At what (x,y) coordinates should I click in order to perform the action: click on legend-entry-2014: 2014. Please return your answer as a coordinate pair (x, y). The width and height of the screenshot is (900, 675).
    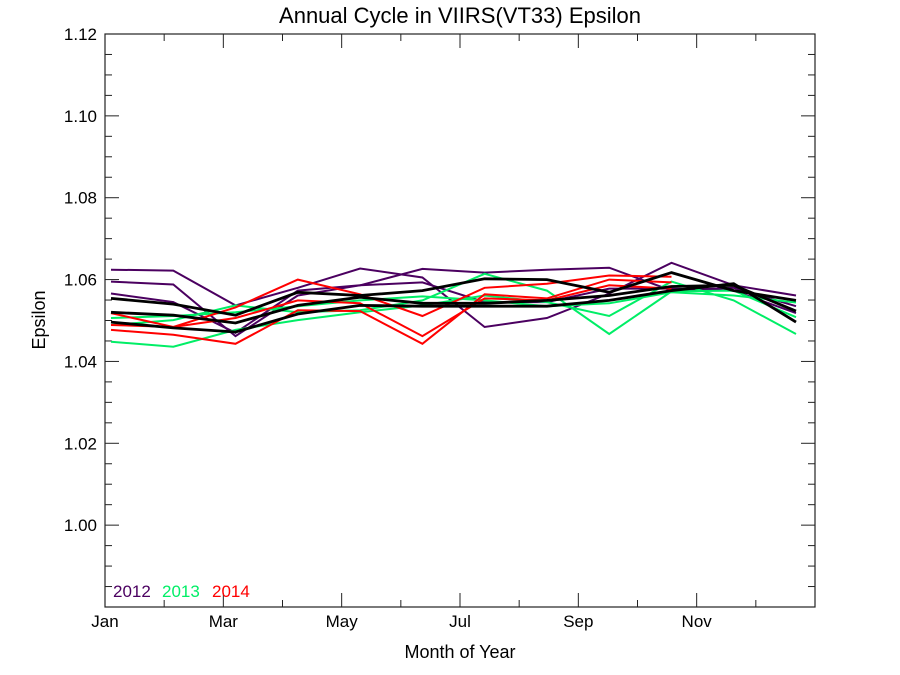
    Looking at the image, I should click on (231, 591).